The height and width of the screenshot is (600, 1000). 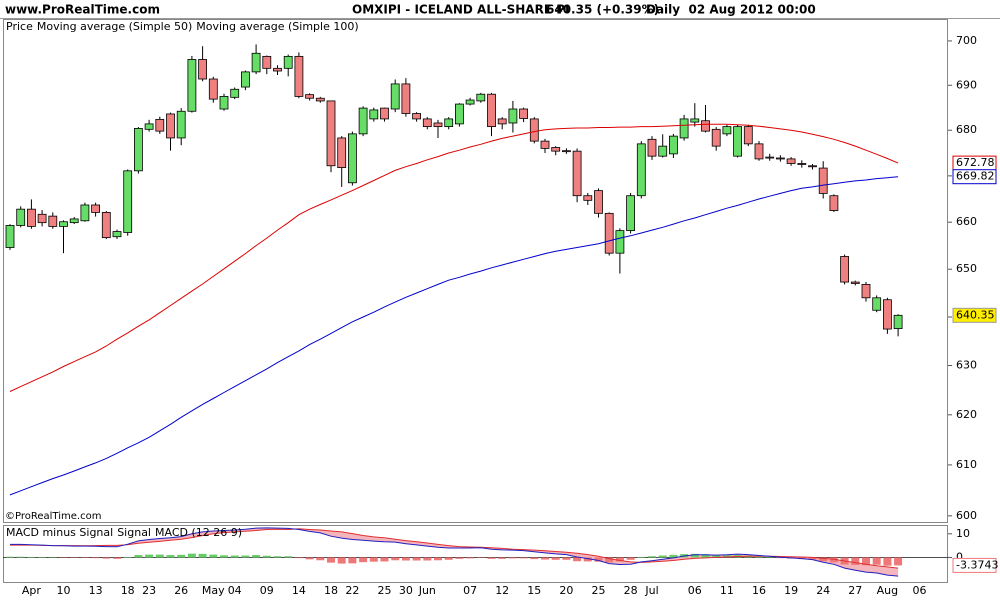 What do you see at coordinates (977, 564) in the screenshot?
I see `value-label: -3.3743` at bounding box center [977, 564].